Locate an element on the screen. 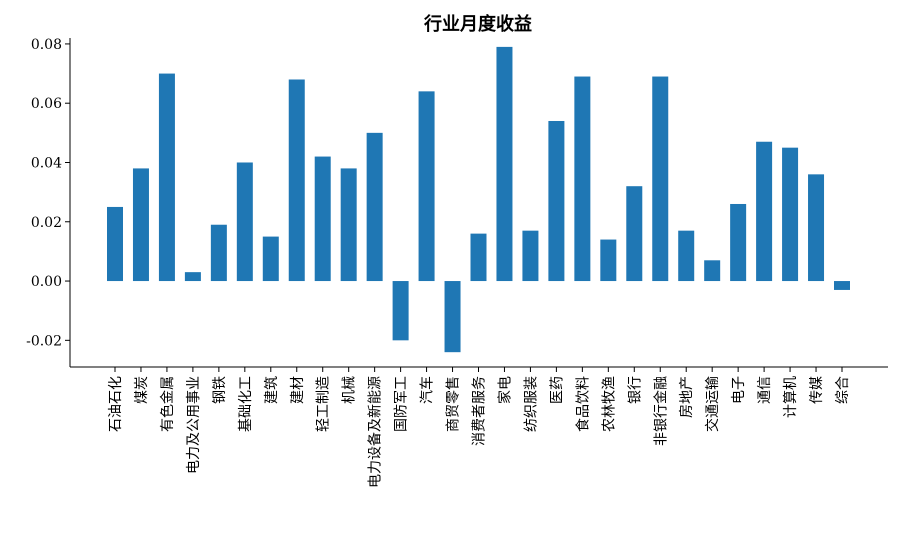 Image resolution: width=900 pixels, height=540 pixels. x-tick-label: 建筑 is located at coordinates (272, 390).